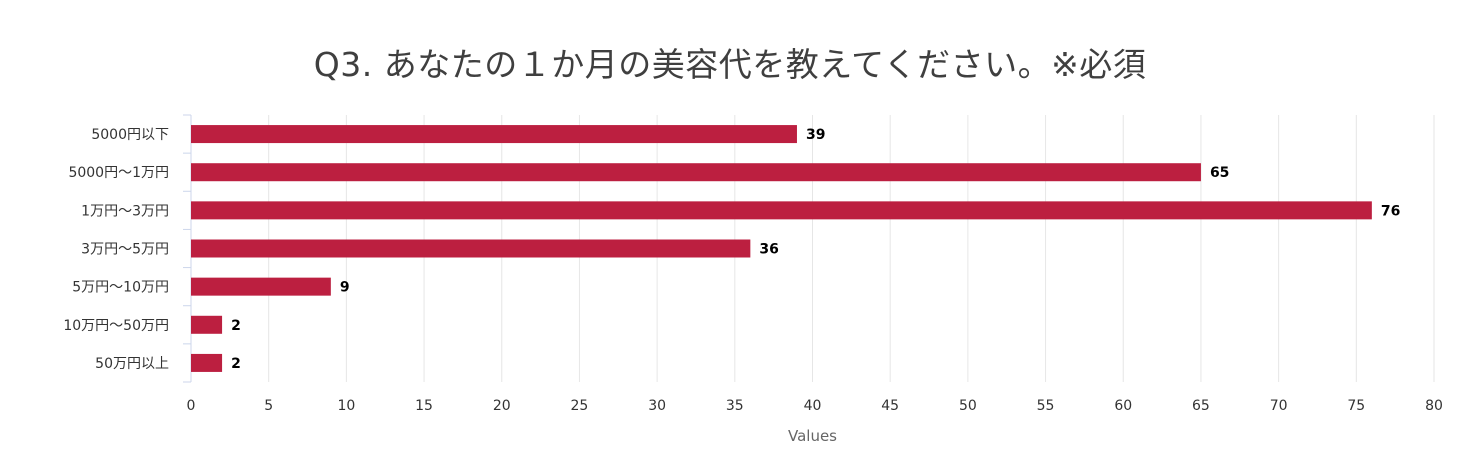 Image resolution: width=1460 pixels, height=465 pixels. I want to click on x-tick-label: 5, so click(268, 406).